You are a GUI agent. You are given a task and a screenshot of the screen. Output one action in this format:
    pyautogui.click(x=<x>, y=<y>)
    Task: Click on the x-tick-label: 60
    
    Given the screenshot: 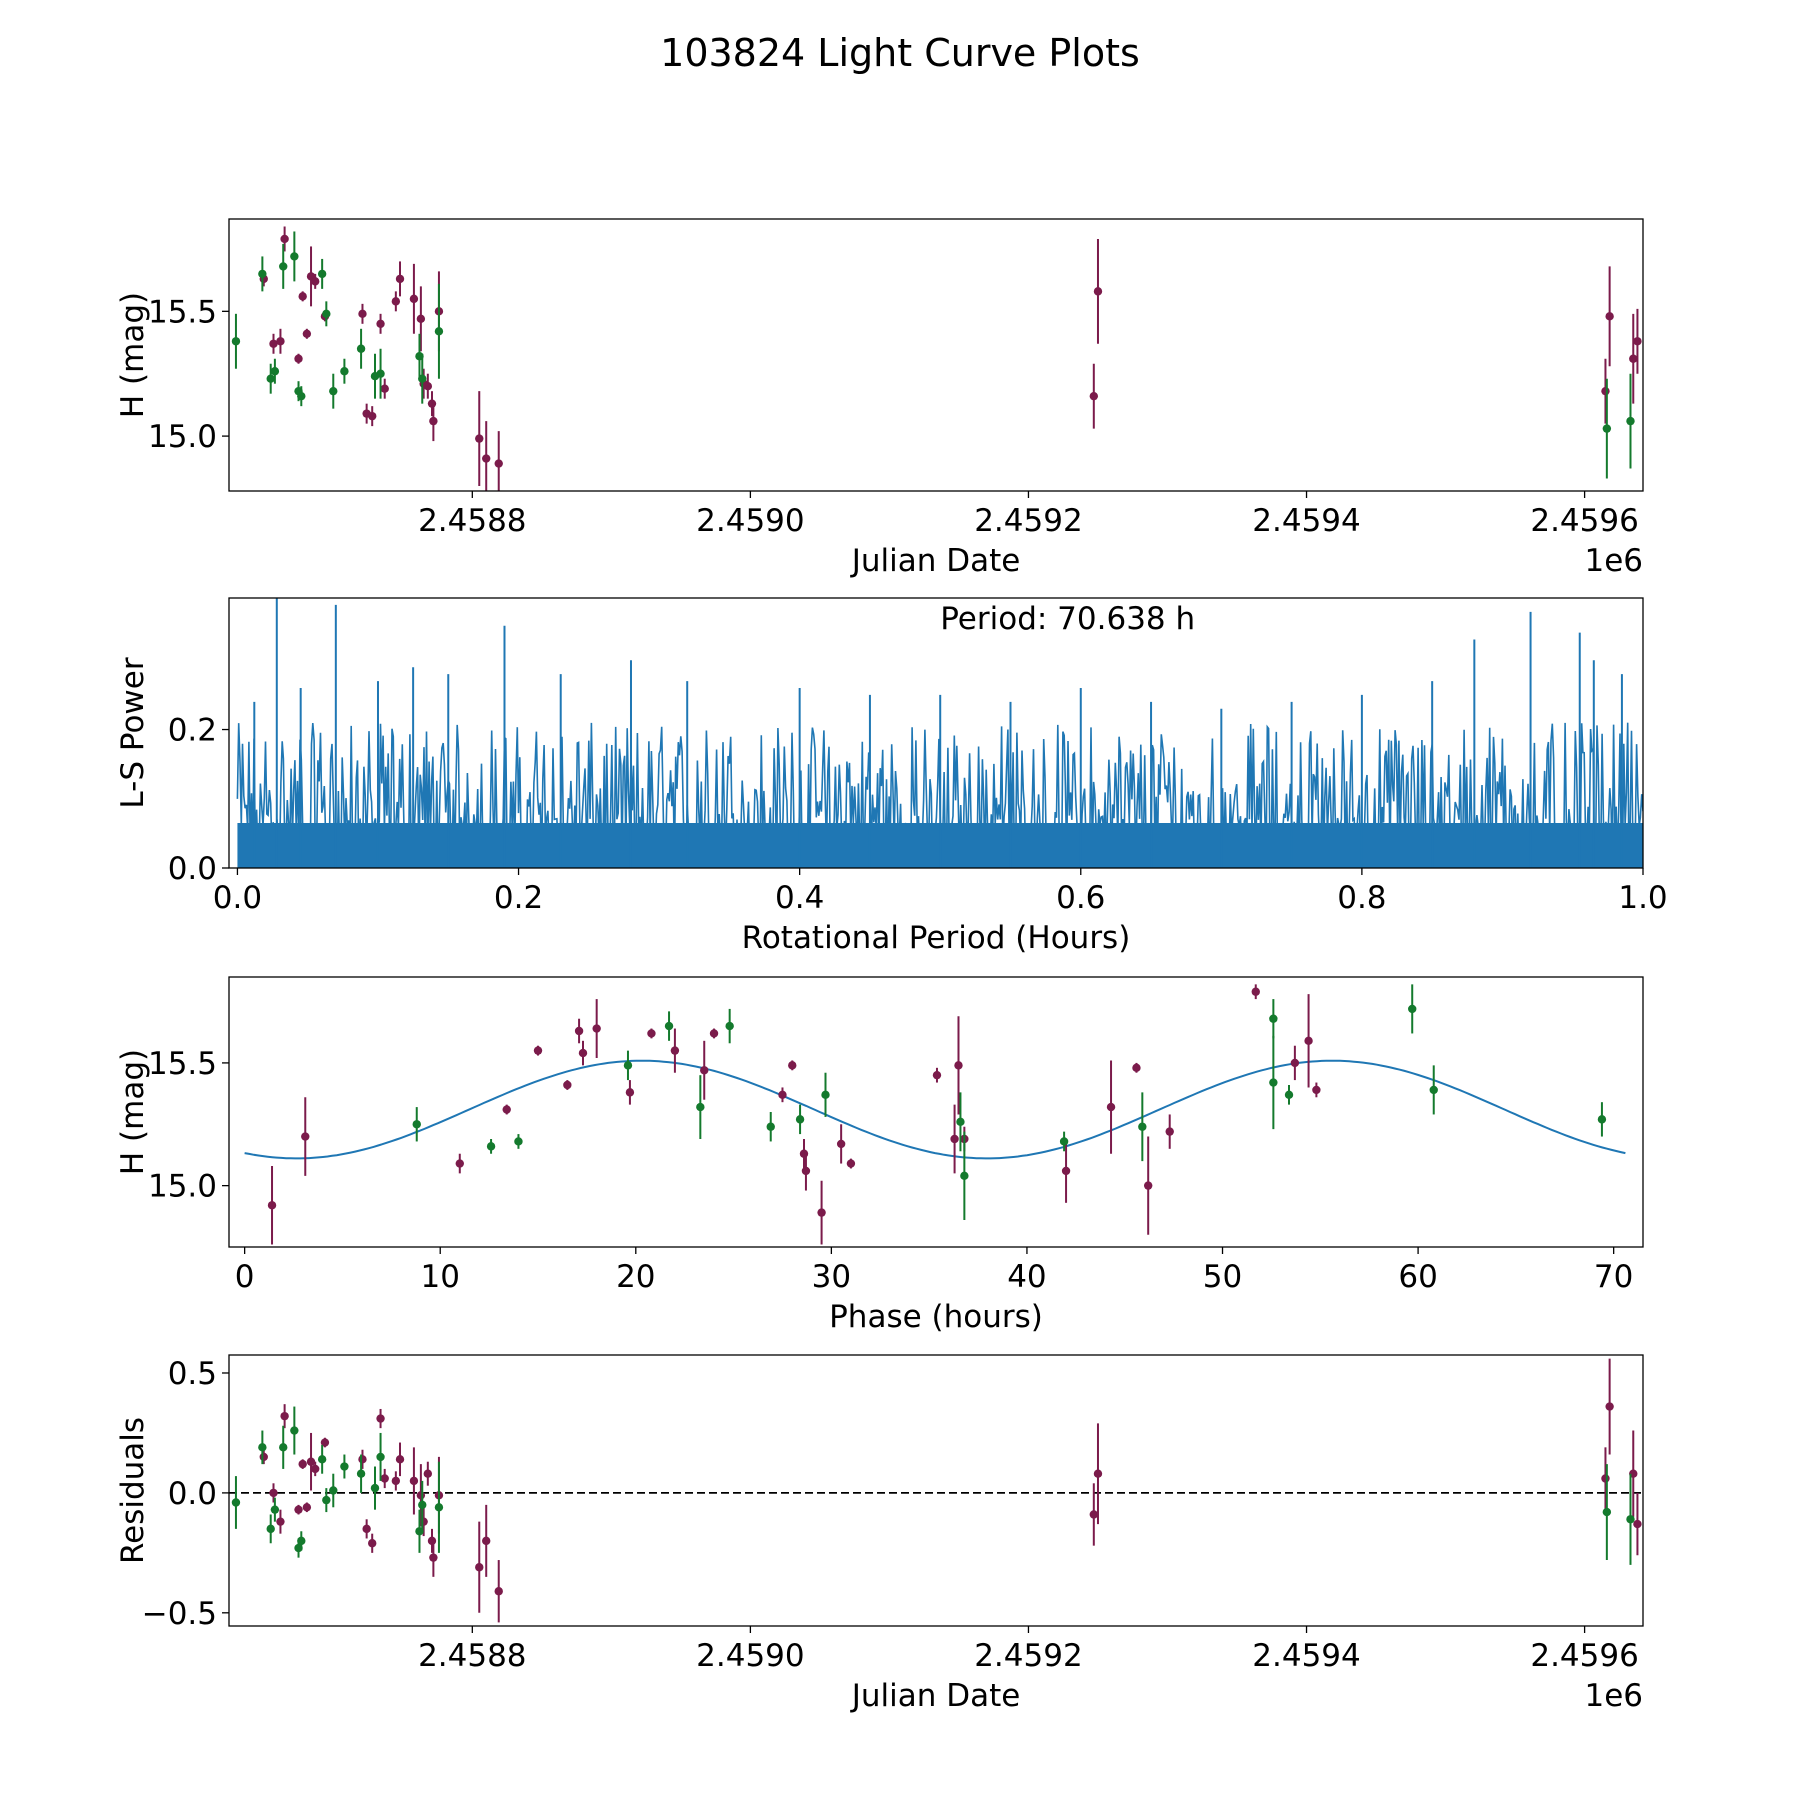 What is the action you would take?
    pyautogui.click(x=1417, y=1277)
    